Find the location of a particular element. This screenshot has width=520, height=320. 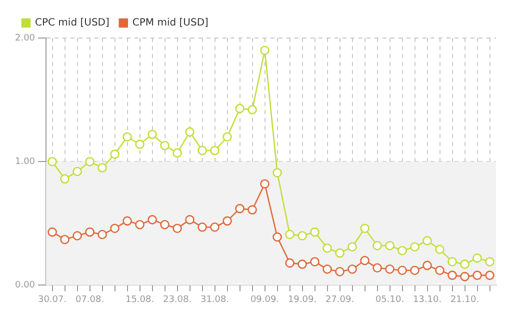

legend-label: CPC mid [USD] is located at coordinates (72, 23).